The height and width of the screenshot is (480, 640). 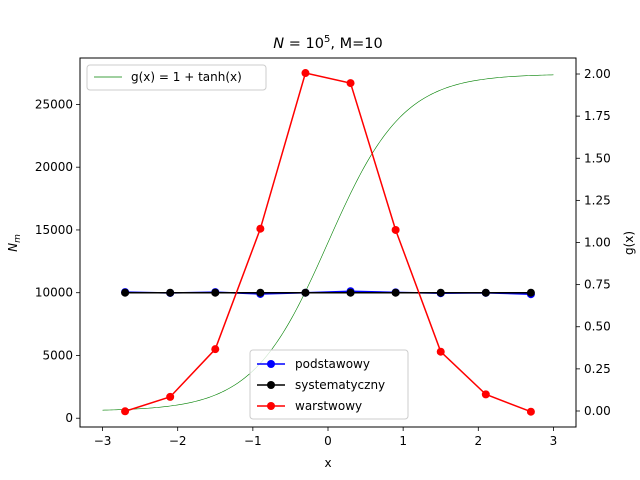 I want to click on y2-tick-label: 0.75, so click(x=597, y=285).